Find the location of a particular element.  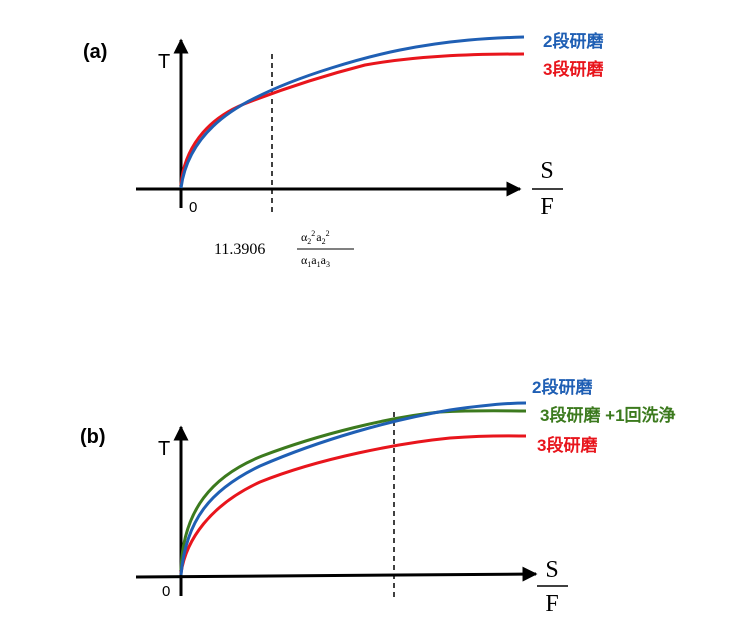

panel-a-marker-fraction: α22a22 α1a1a3 is located at coordinates (325, 249).